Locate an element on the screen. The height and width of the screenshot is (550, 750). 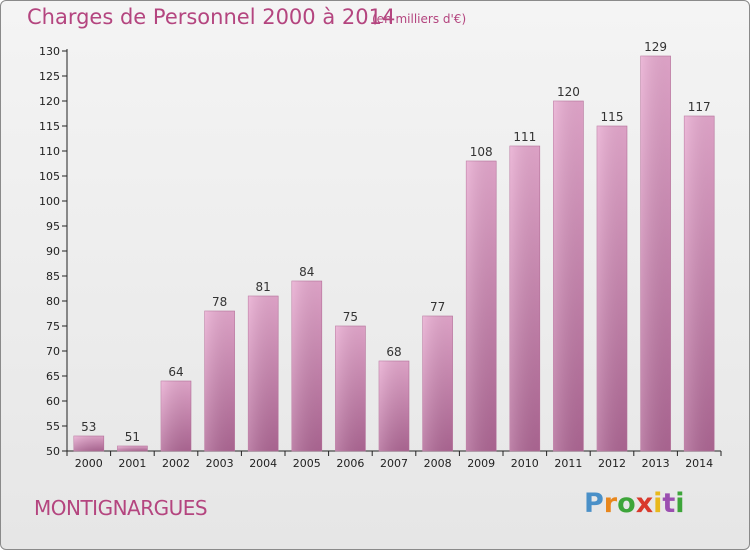
y-tick-label: 50 is located at coordinates (53, 451).